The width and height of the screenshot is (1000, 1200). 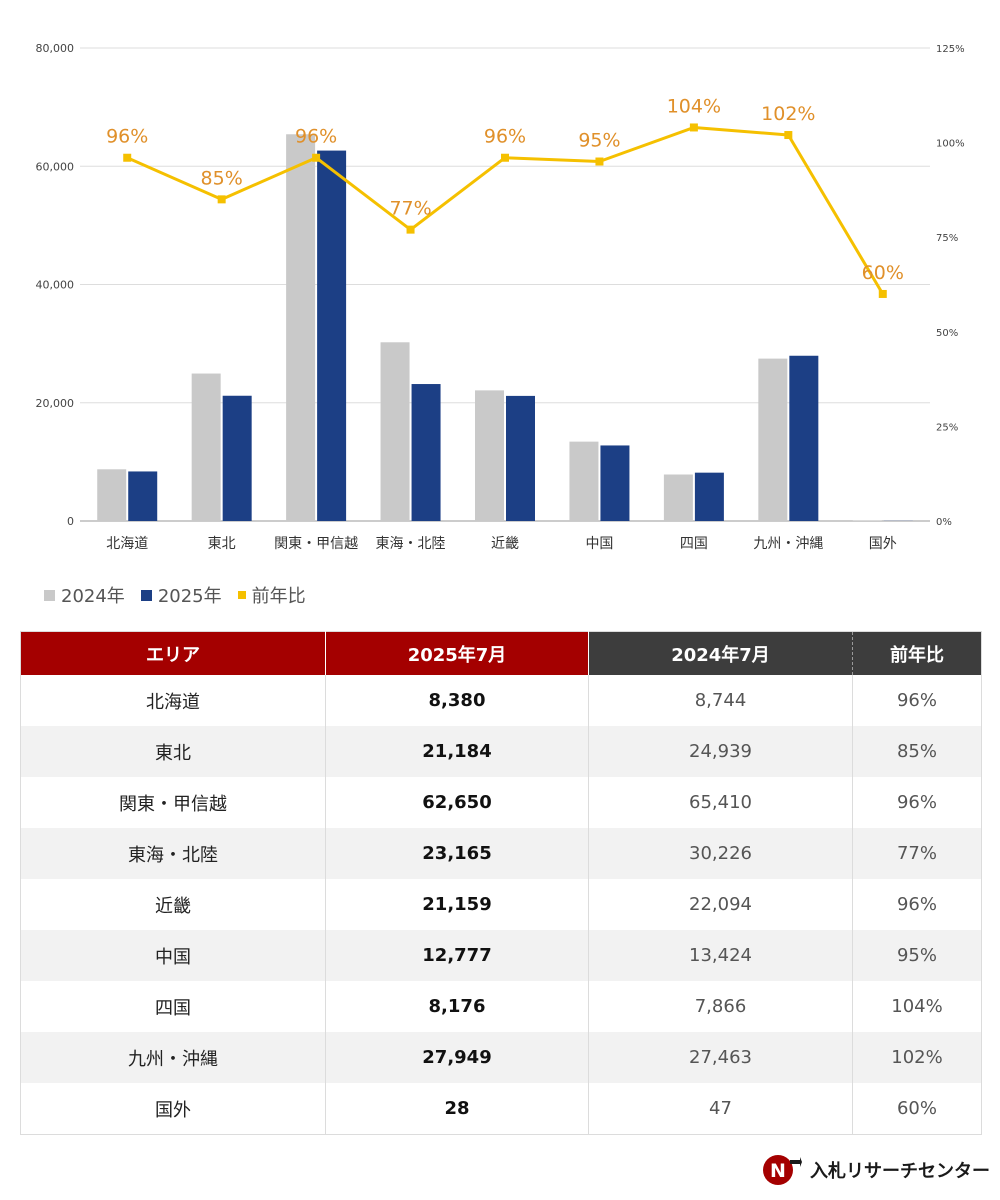 I want to click on cell-2024: 47, so click(x=720, y=1109).